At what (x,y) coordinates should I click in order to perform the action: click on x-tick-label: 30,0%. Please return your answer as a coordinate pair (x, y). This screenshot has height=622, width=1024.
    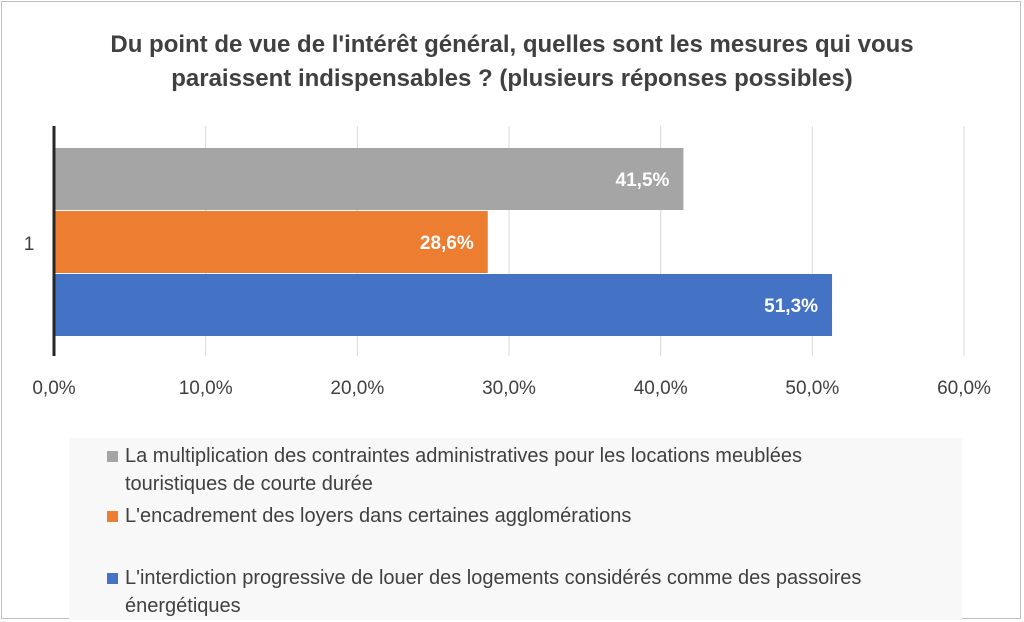
    Looking at the image, I should click on (509, 388).